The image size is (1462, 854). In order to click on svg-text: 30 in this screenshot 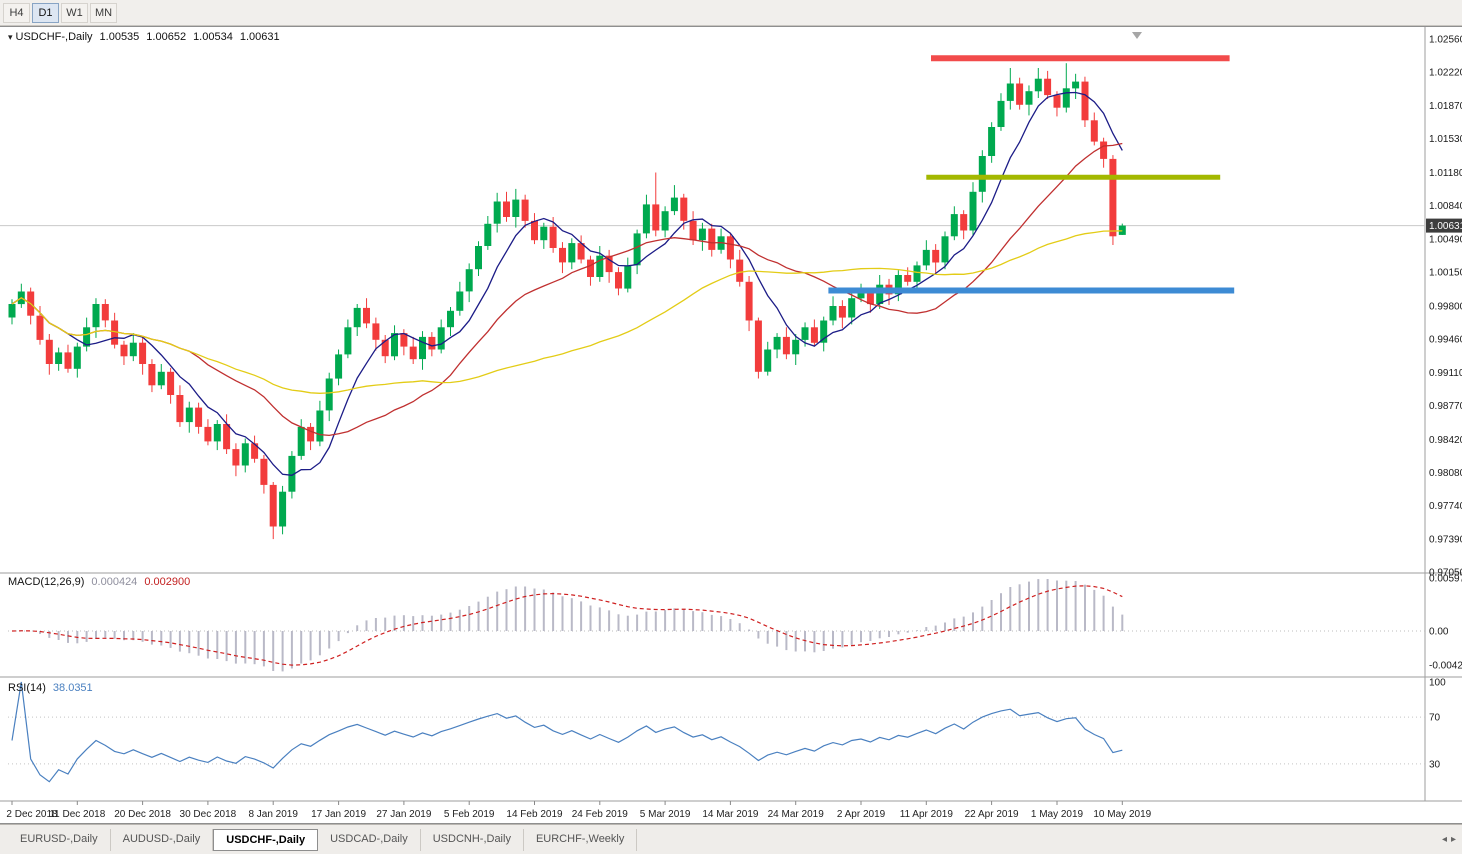, I will do `click(1435, 764)`.